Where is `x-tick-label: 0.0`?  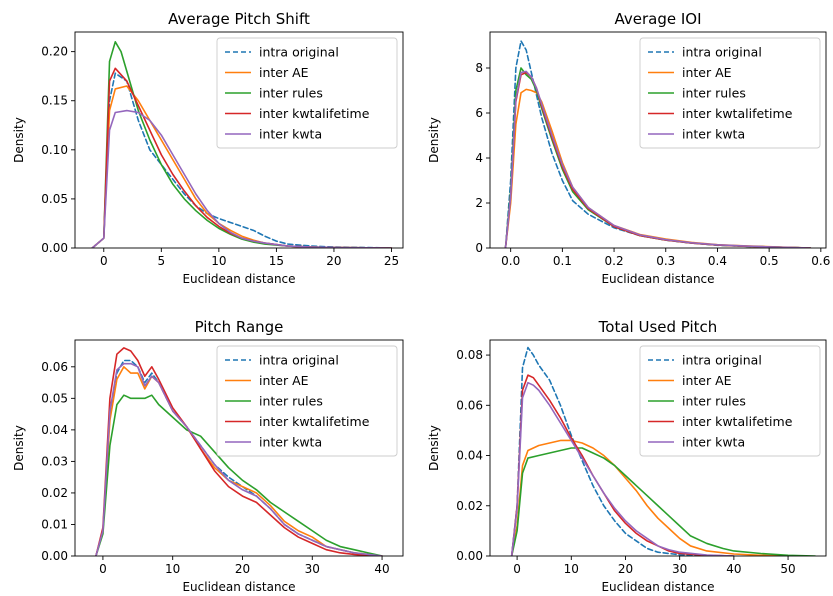 x-tick-label: 0.0 is located at coordinates (510, 261).